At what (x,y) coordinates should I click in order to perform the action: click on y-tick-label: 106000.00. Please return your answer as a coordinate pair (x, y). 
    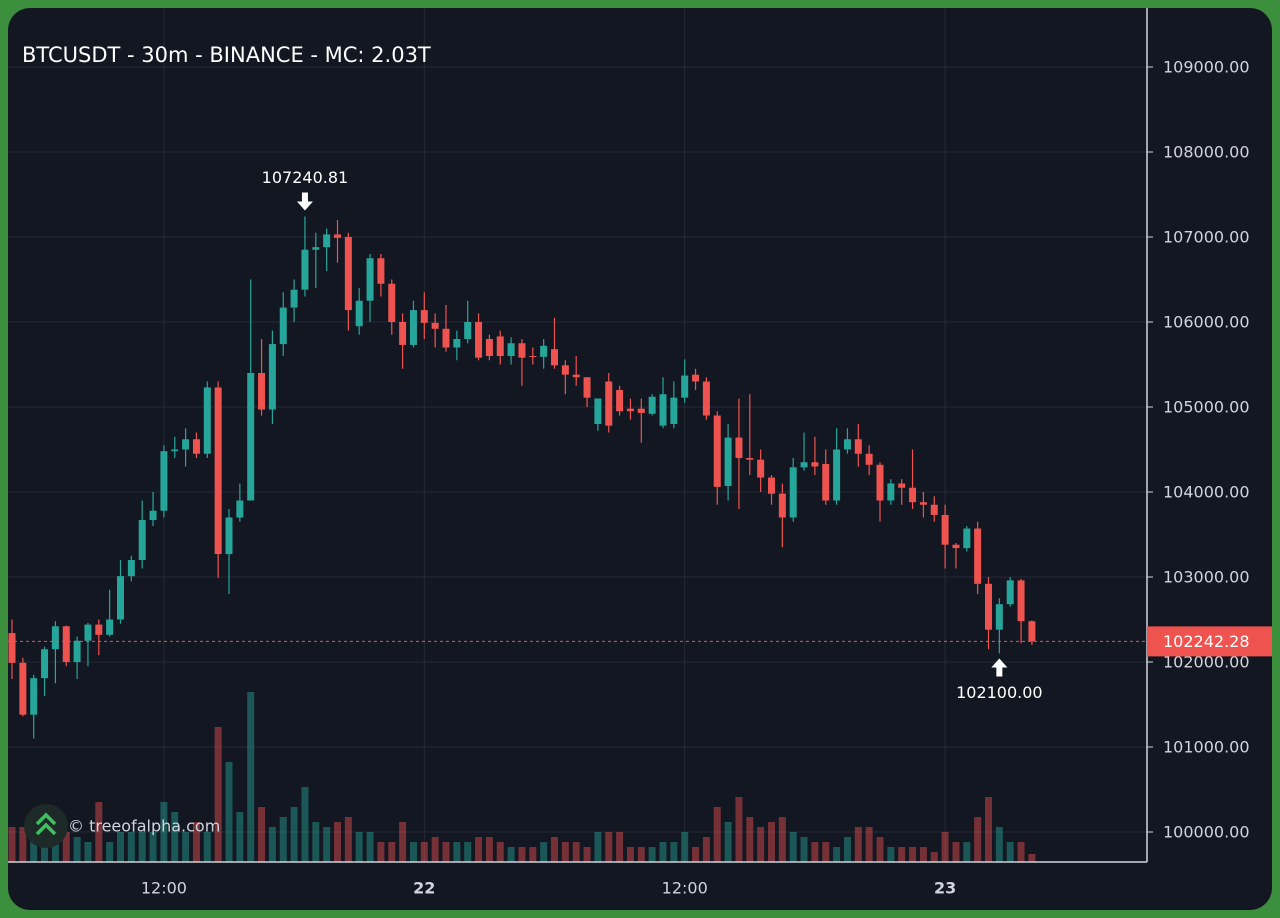
    Looking at the image, I should click on (1206, 321).